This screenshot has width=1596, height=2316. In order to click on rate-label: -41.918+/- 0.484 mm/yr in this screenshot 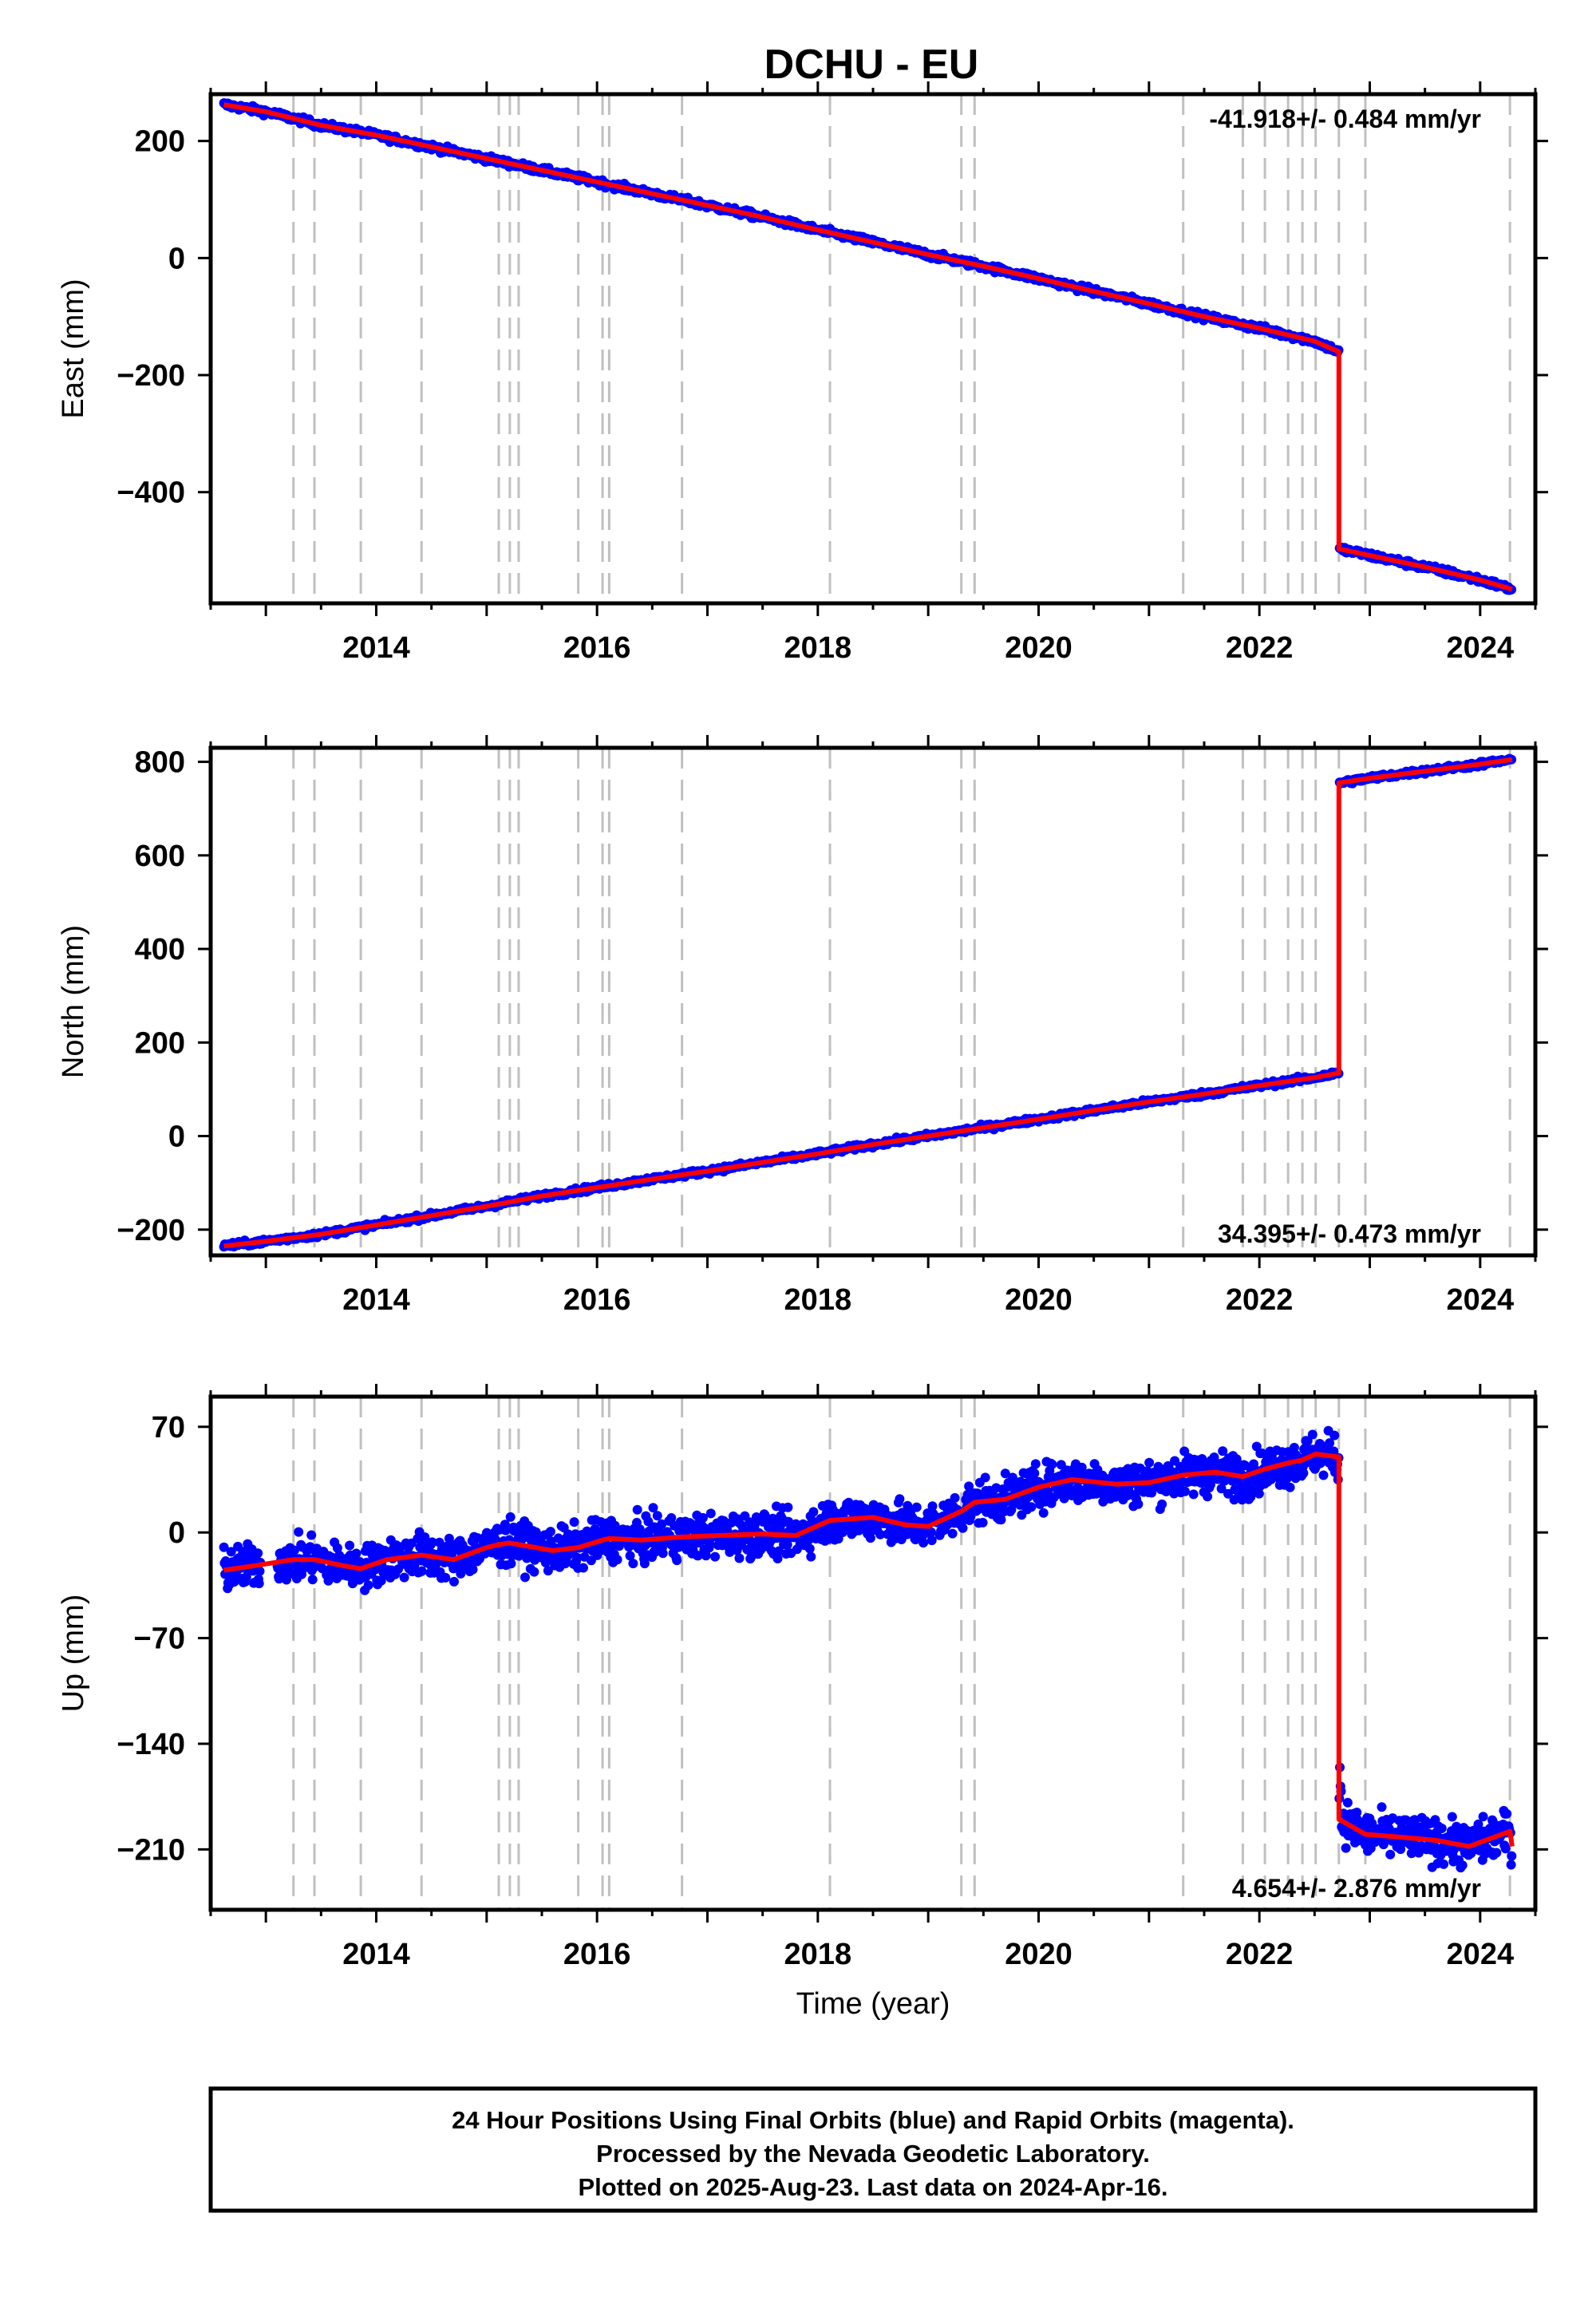, I will do `click(1345, 119)`.